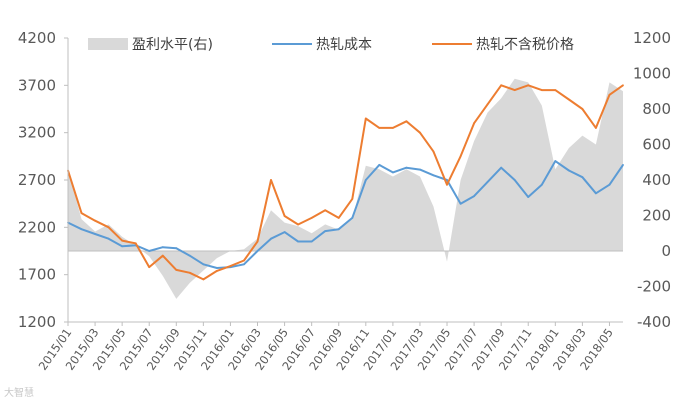 The height and width of the screenshot is (409, 691). What do you see at coordinates (37, 227) in the screenshot?
I see `y-left-tick-label: 2200` at bounding box center [37, 227].